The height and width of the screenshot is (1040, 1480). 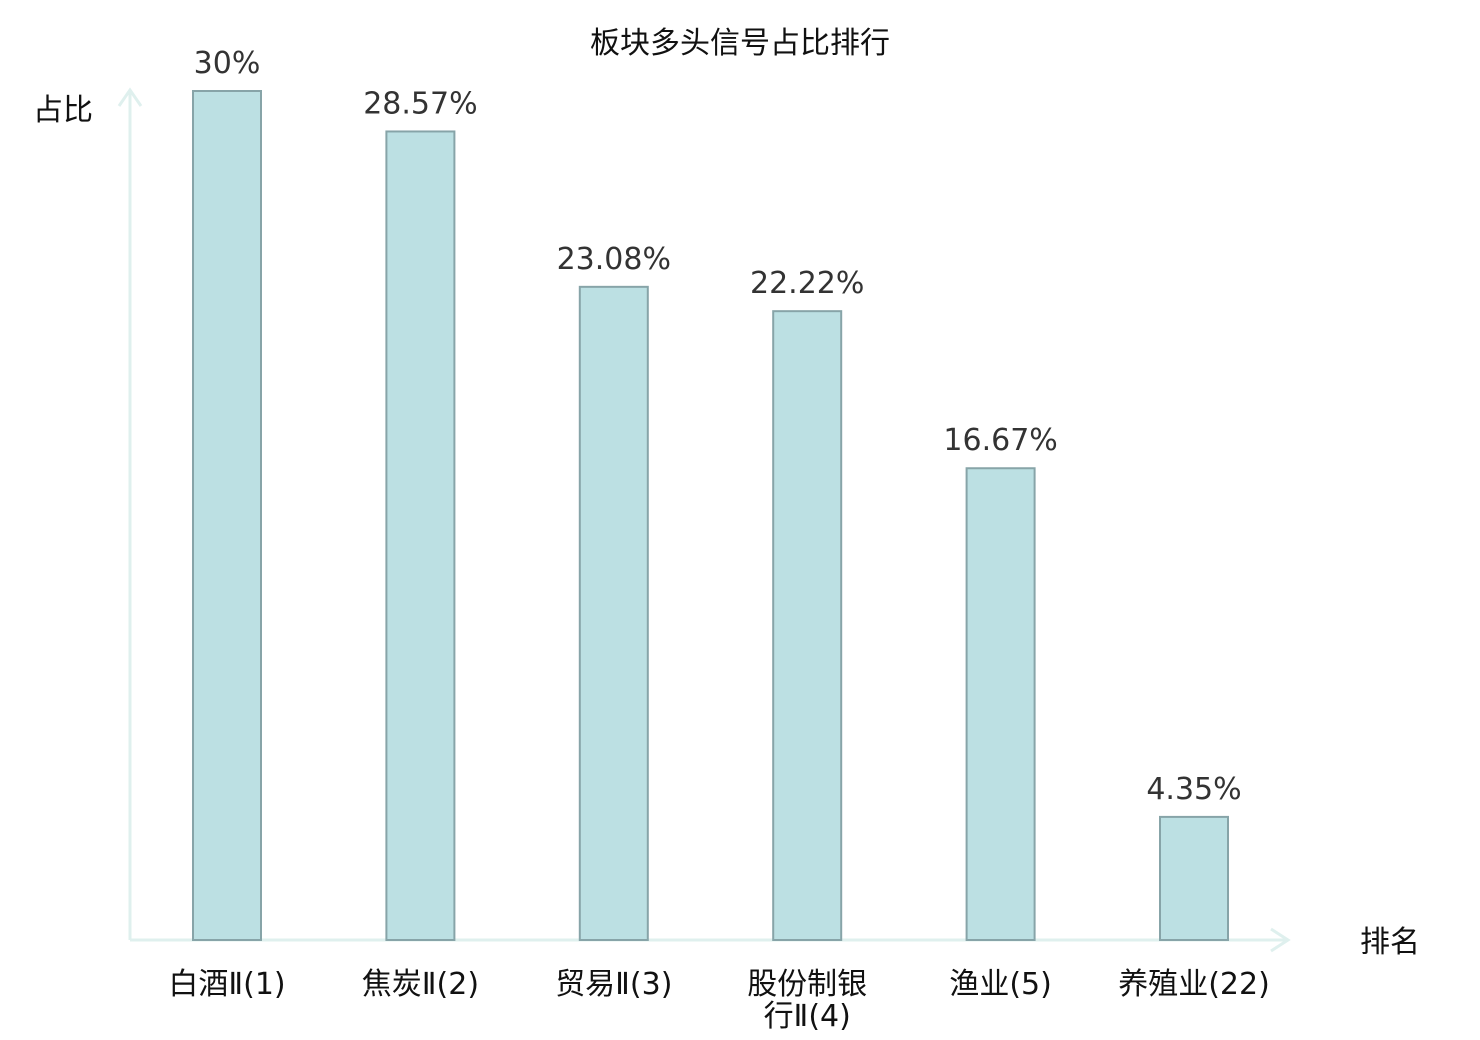 I want to click on x-tick-label: 养殖业(22), so click(x=1194, y=984).